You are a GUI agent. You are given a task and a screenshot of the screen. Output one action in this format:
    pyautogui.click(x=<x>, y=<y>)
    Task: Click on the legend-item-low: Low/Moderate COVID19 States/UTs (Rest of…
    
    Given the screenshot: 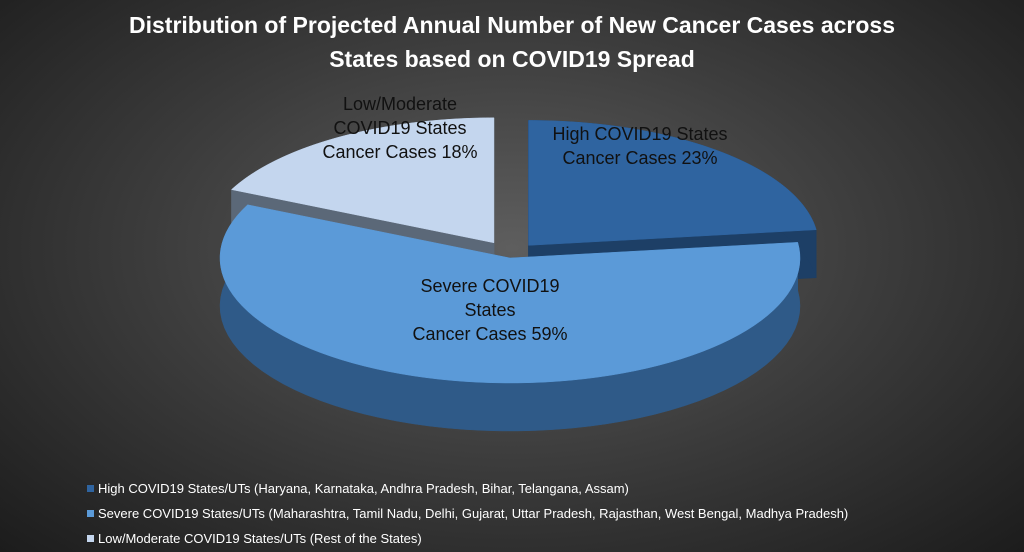 What is the action you would take?
    pyautogui.click(x=467, y=538)
    